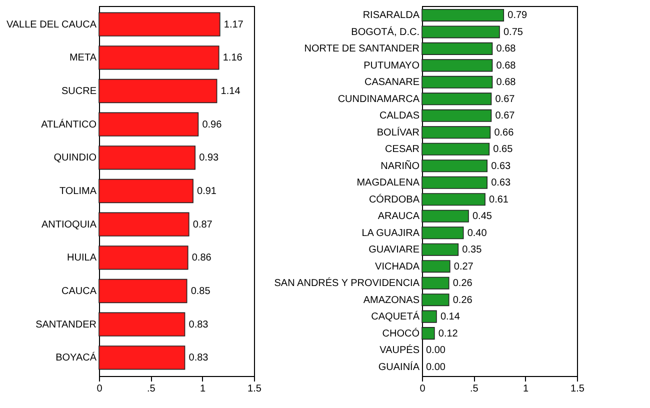  I want to click on y-tick-label: BOLÍVAR, so click(398, 132).